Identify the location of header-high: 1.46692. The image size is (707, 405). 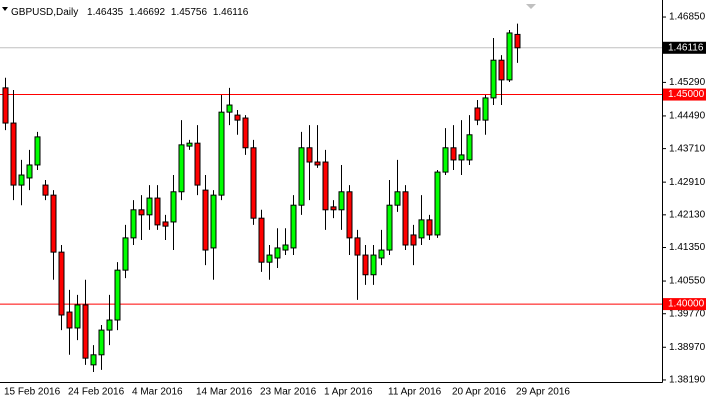
(147, 12).